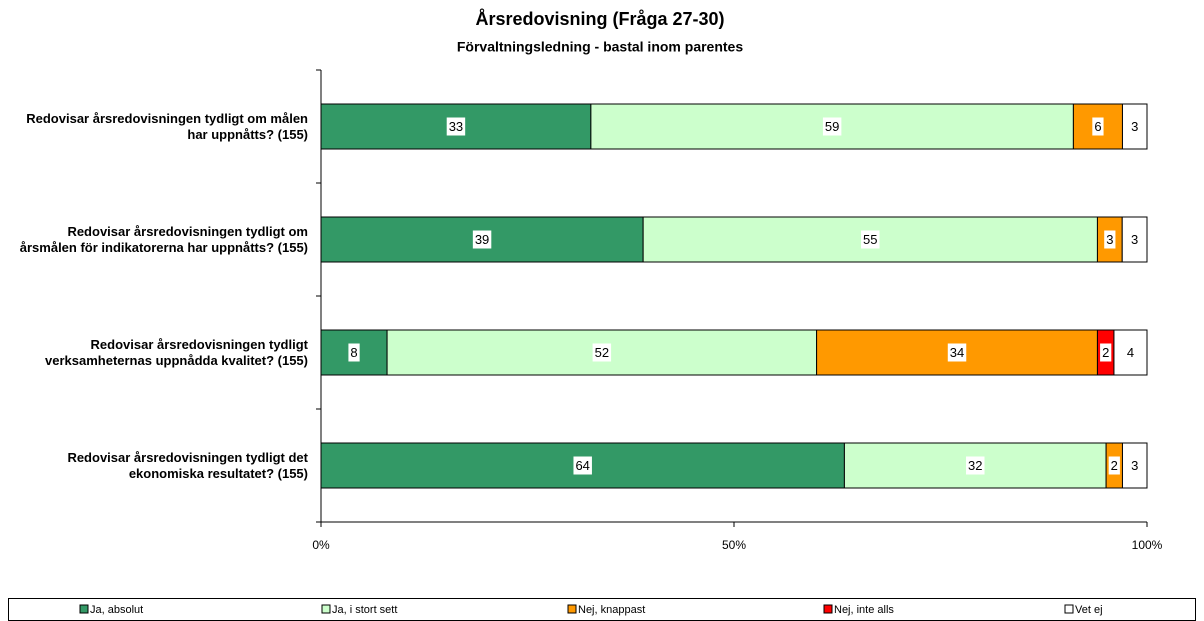 The width and height of the screenshot is (1204, 621). I want to click on legend-label: Ja, absolut, so click(116, 610).